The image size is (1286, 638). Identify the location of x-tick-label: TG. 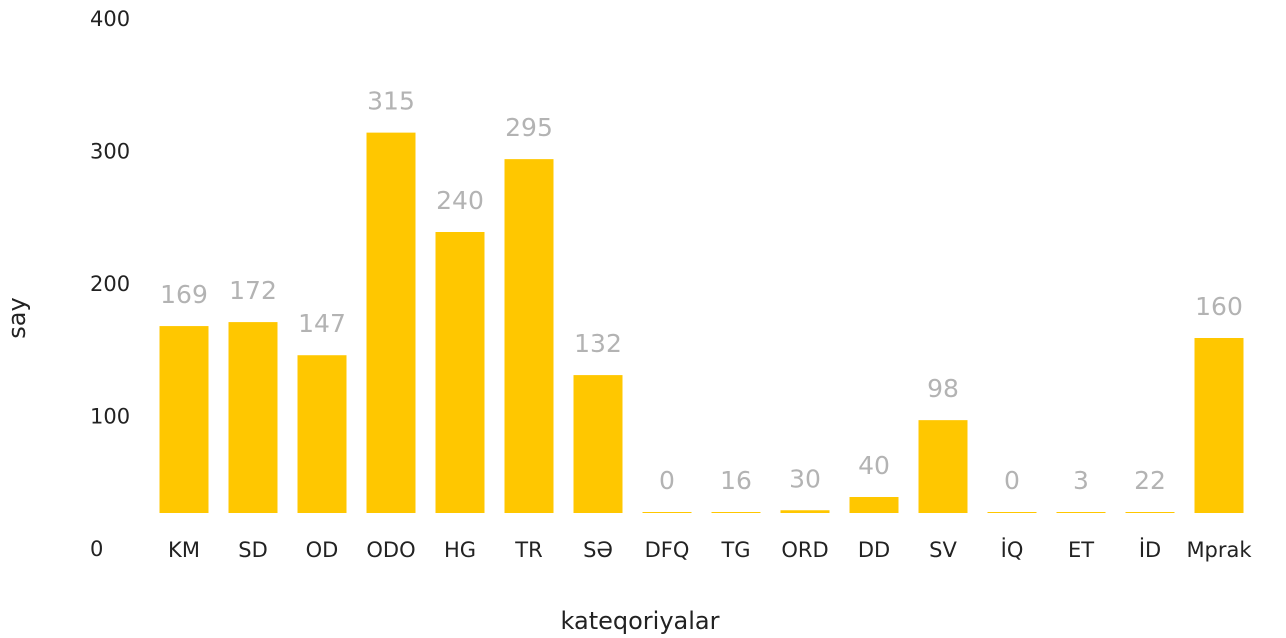
(735, 550).